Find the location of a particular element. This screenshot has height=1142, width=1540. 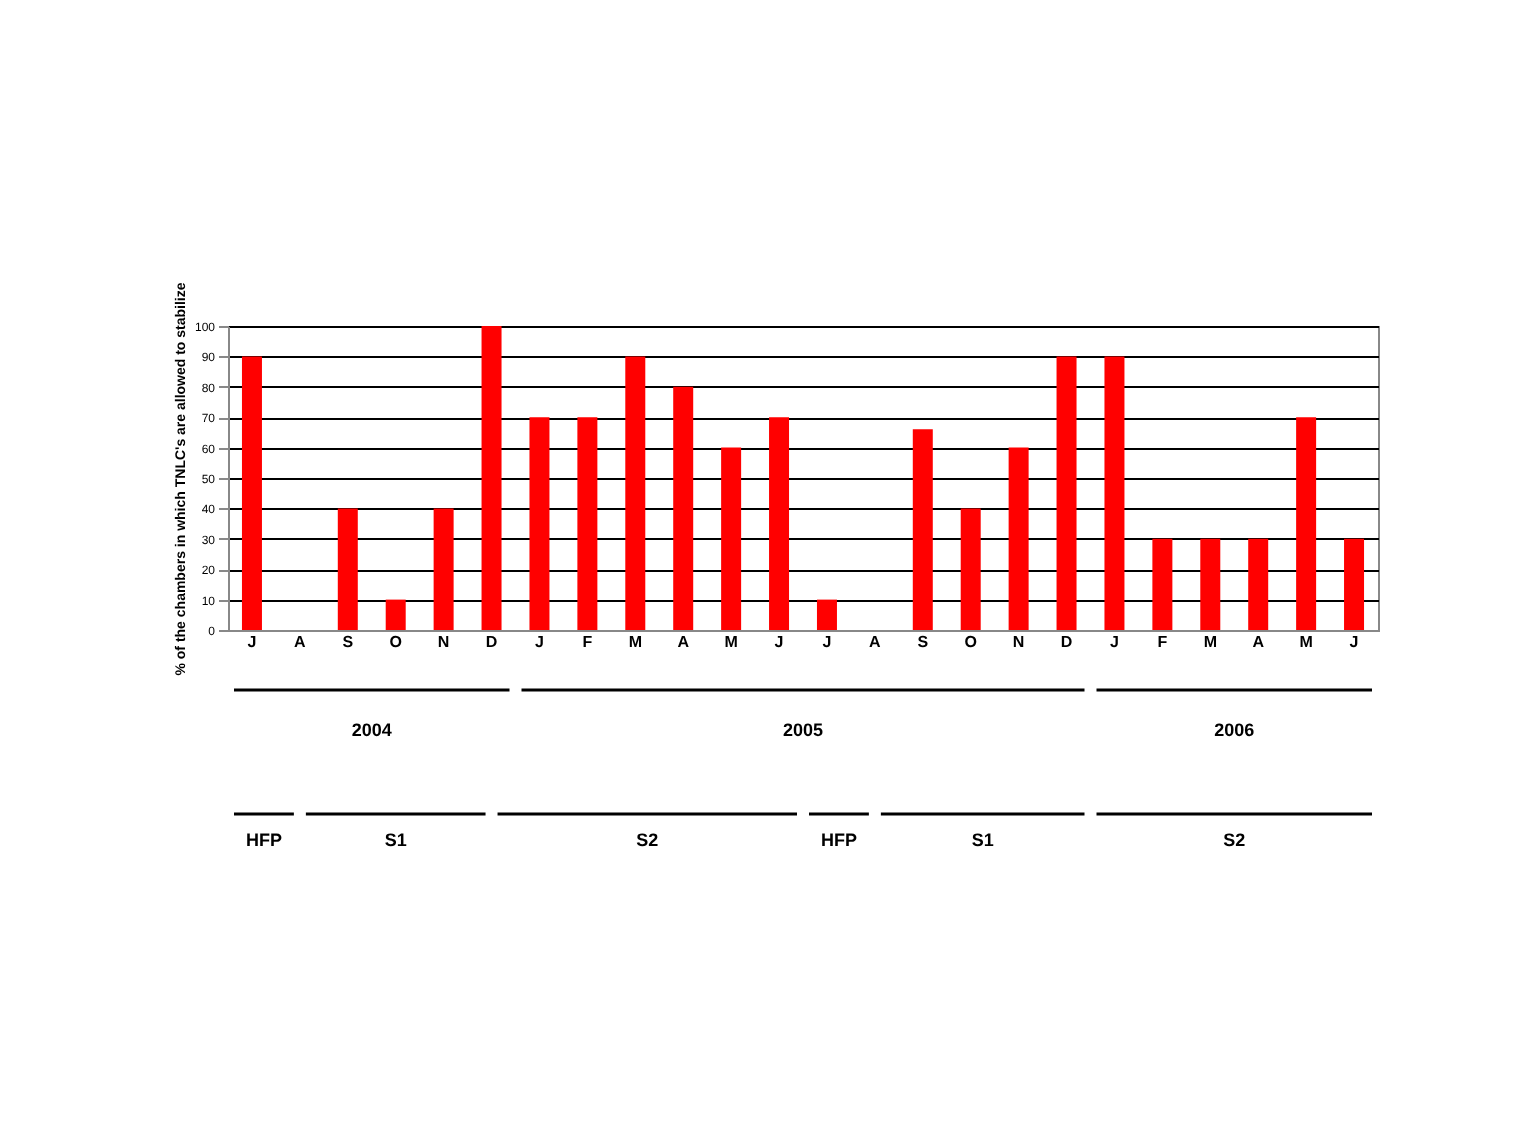

text: 2004 is located at coordinates (371, 730).